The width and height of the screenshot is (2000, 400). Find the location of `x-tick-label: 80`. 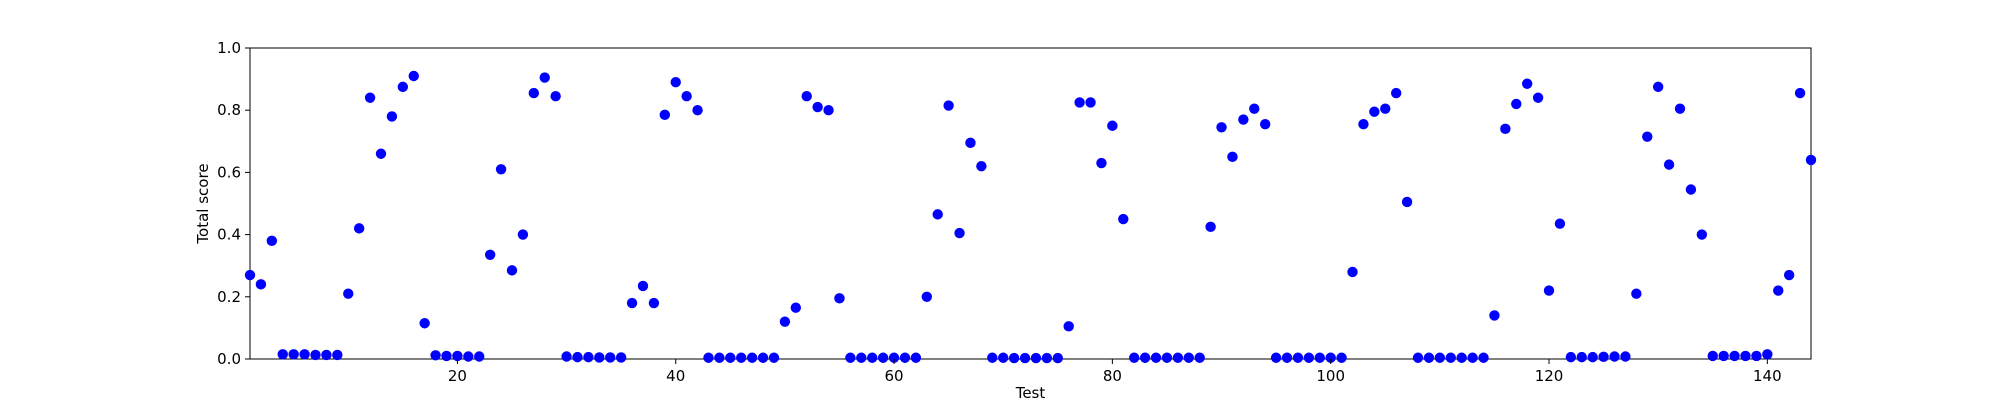

x-tick-label: 80 is located at coordinates (1112, 376).